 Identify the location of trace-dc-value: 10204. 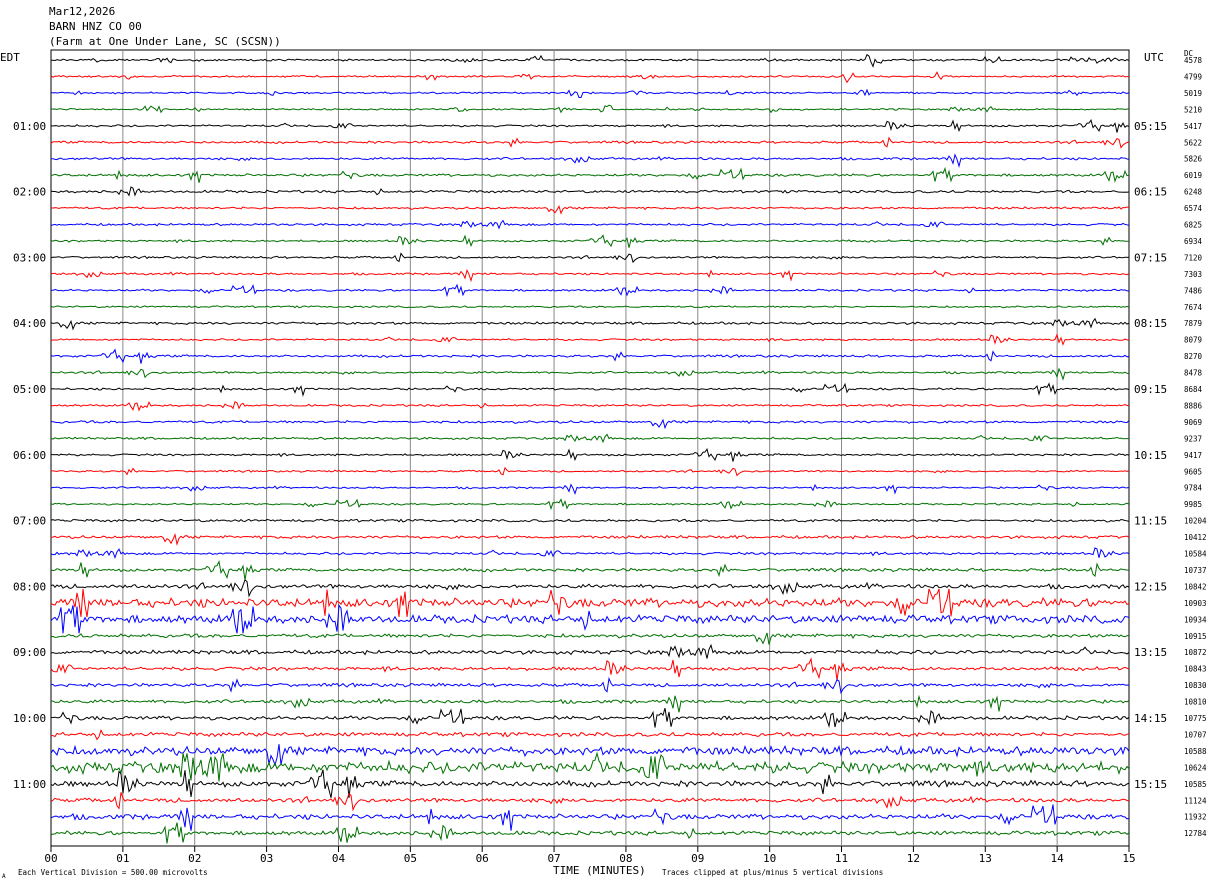
(1195, 521).